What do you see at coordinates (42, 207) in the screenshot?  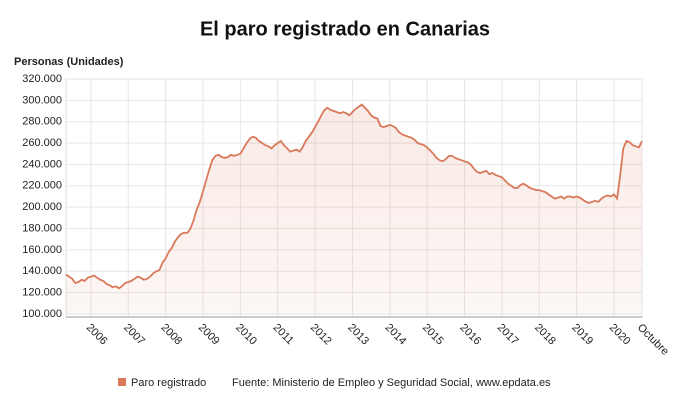 I see `y-tick-label: 200.000` at bounding box center [42, 207].